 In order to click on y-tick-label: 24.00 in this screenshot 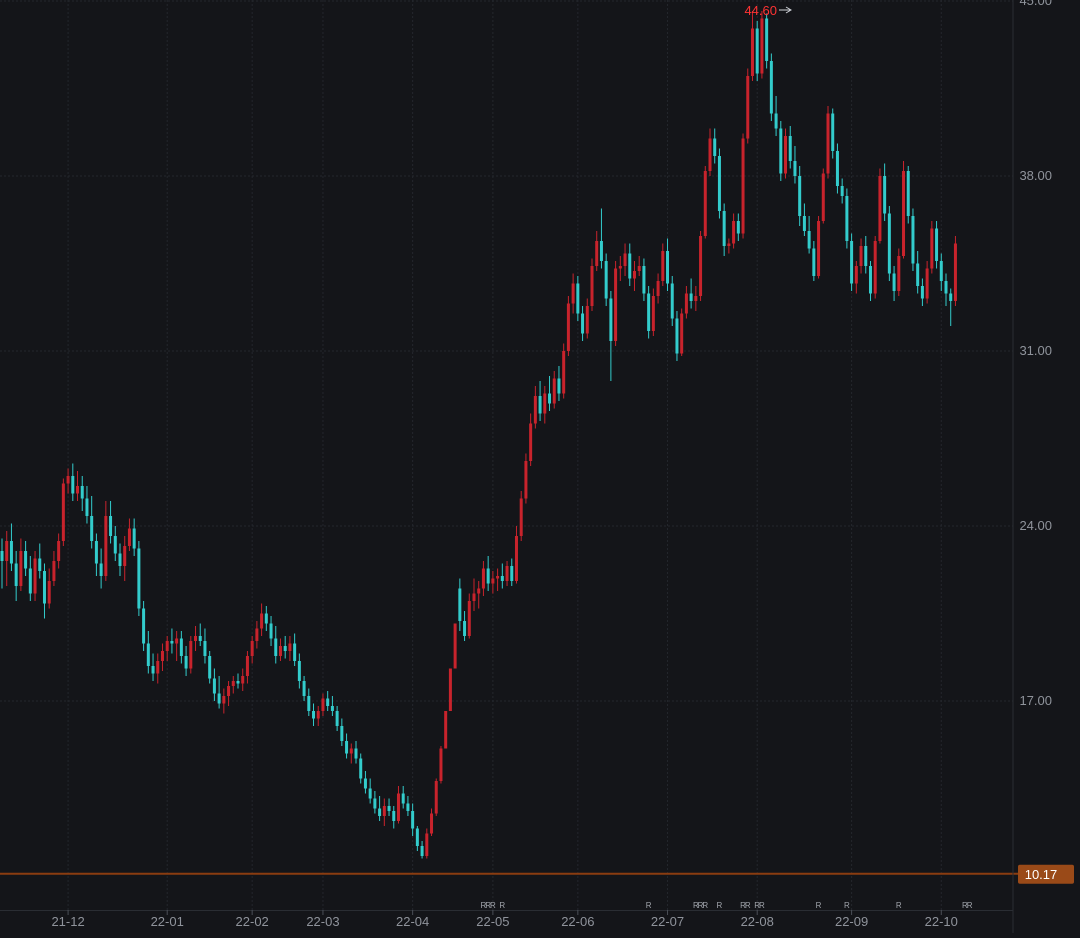, I will do `click(1035, 525)`.